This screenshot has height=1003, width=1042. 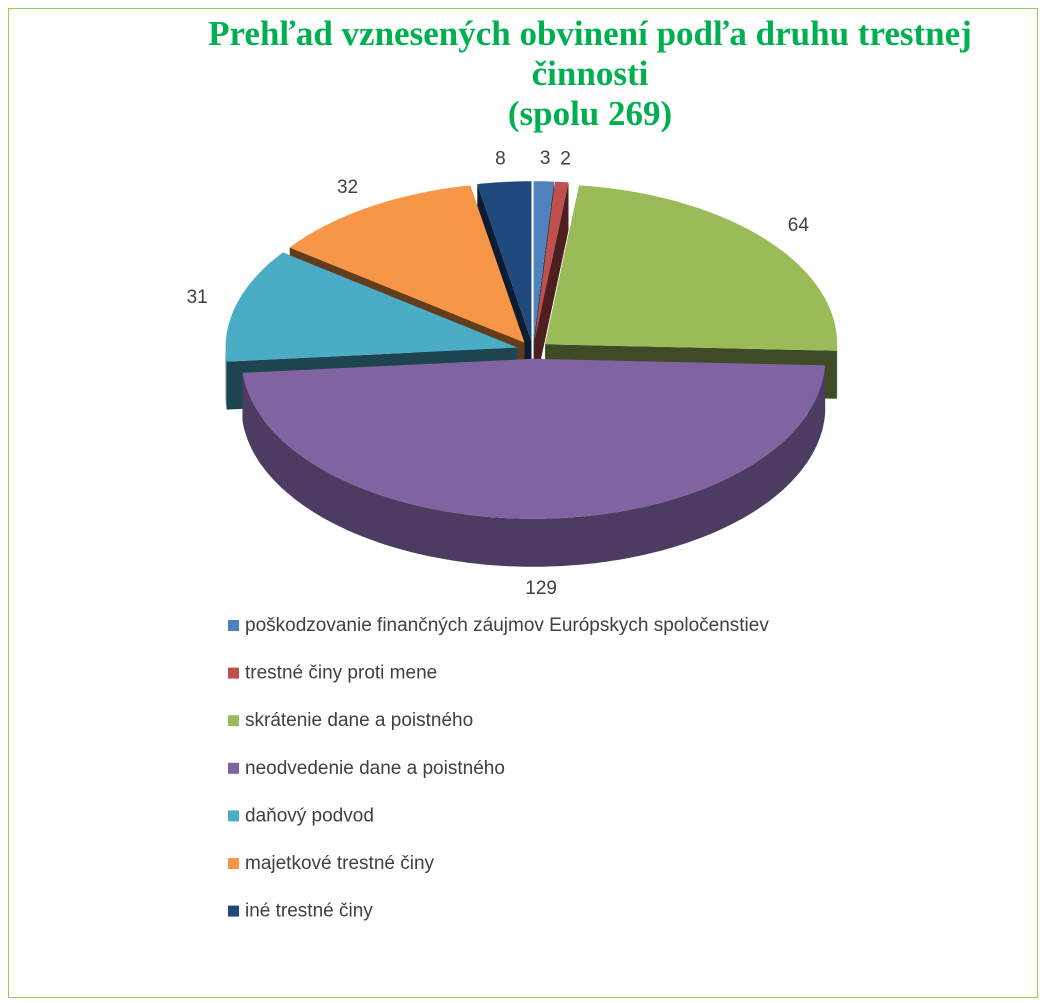 What do you see at coordinates (500, 159) in the screenshot?
I see `data-label: 8` at bounding box center [500, 159].